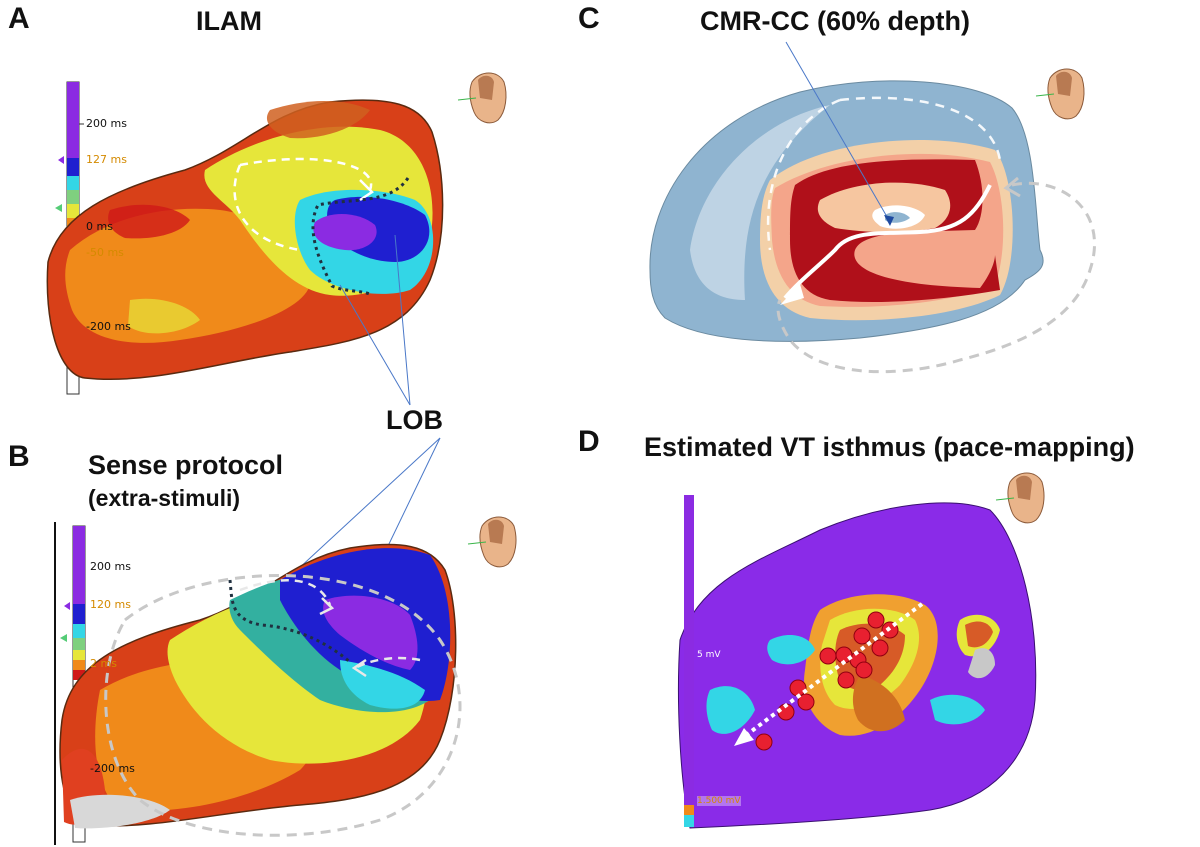 The image size is (1200, 847). What do you see at coordinates (106, 123) in the screenshot?
I see `panel-a-scale-label-200: 200 ms` at bounding box center [106, 123].